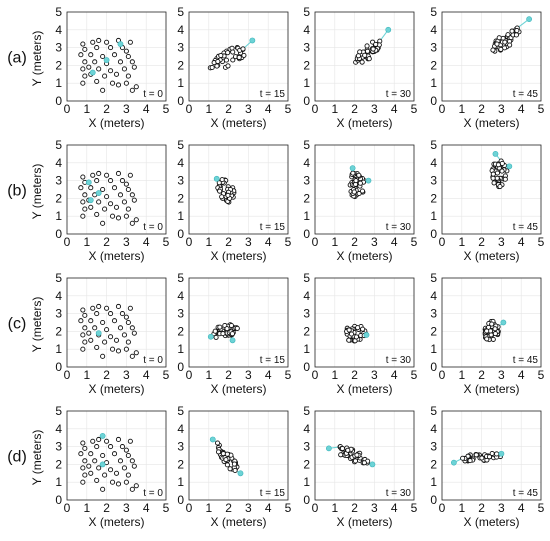  Describe the element at coordinates (273, 493) in the screenshot. I see `time-label: t = 15` at that location.